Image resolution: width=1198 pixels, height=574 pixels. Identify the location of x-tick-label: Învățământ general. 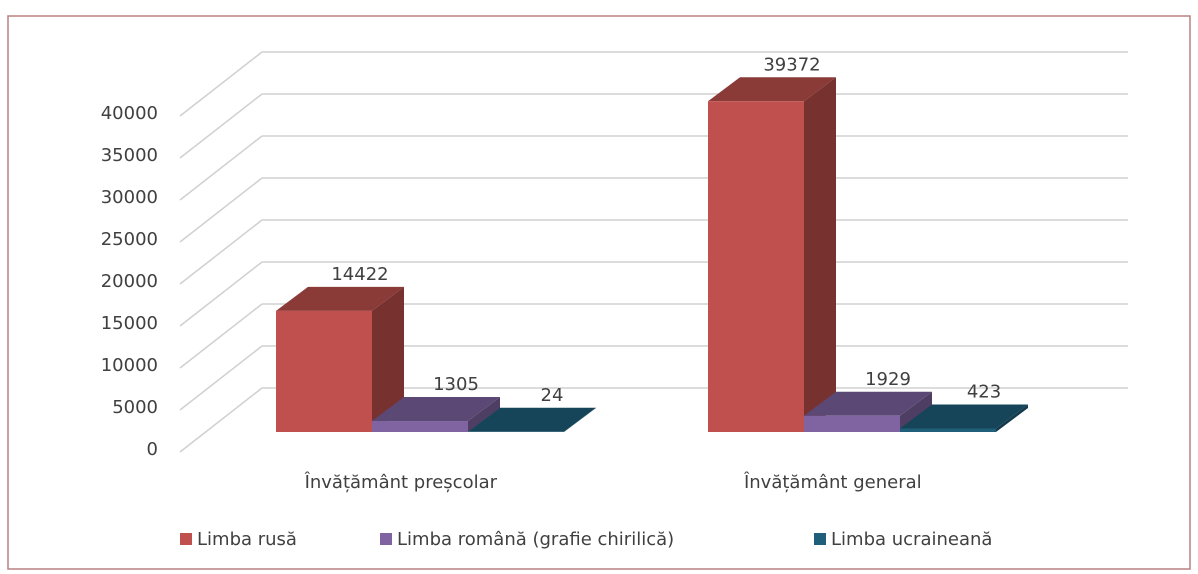
(832, 482).